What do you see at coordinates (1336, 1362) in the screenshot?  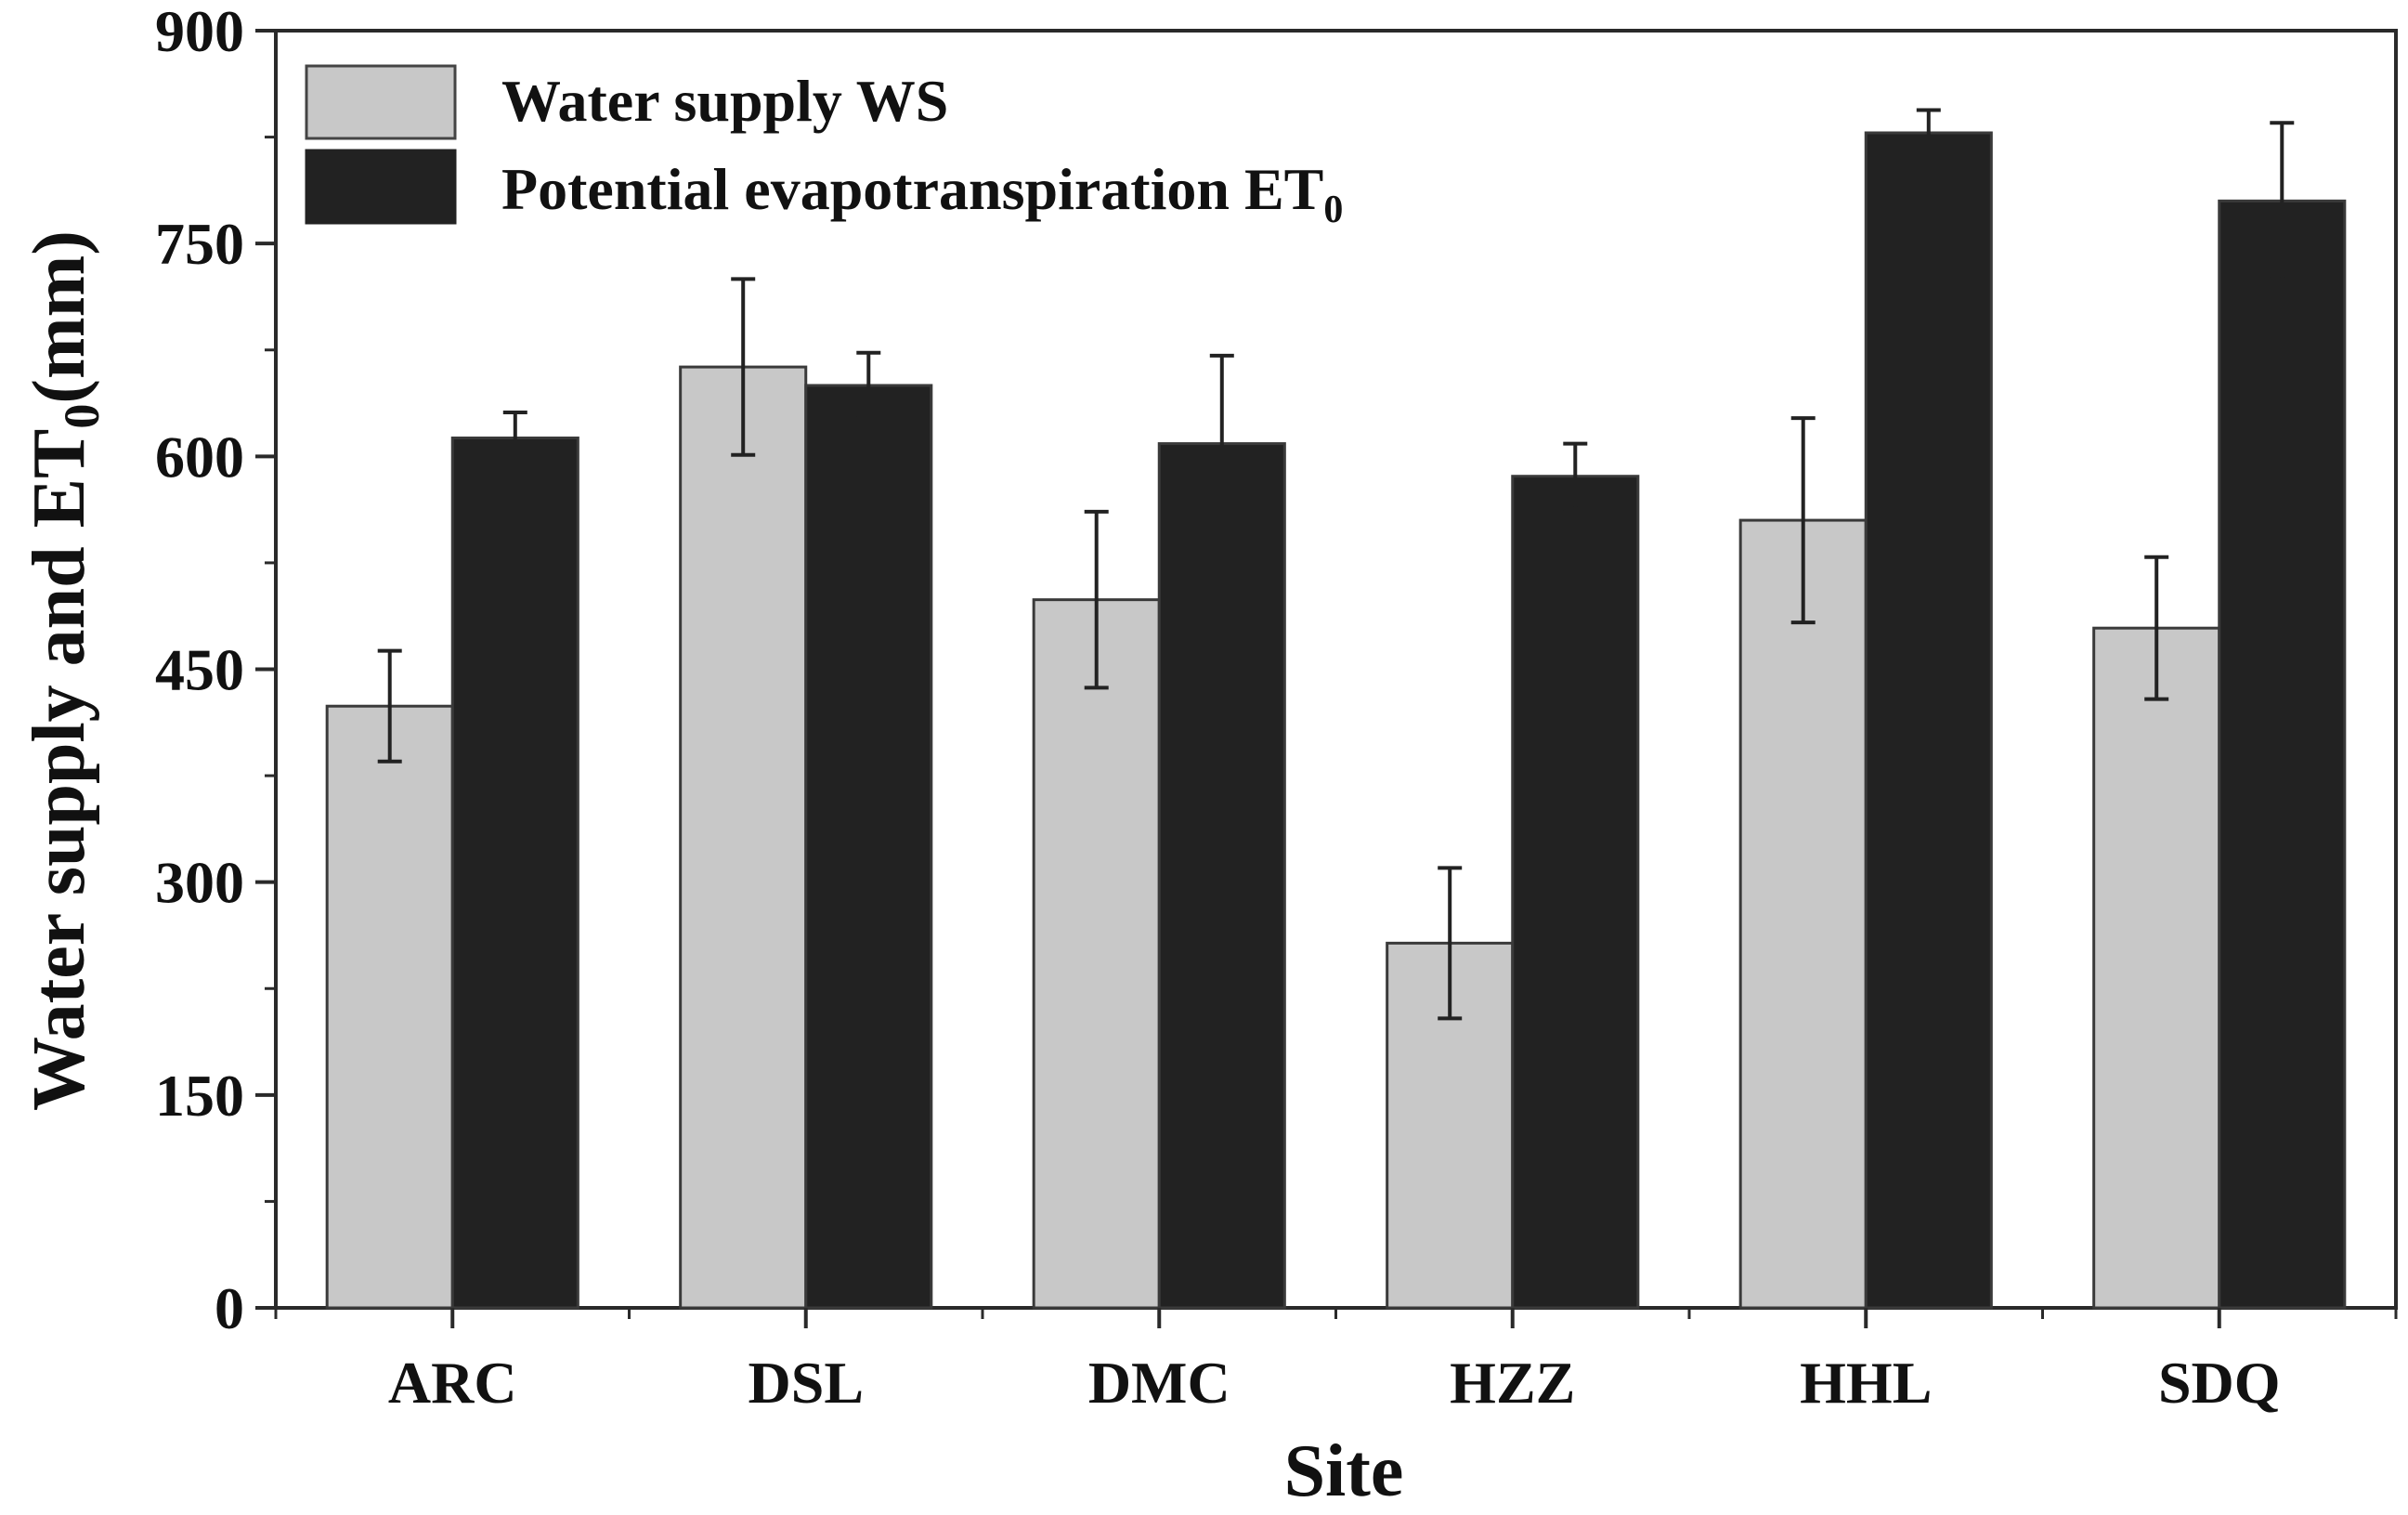 I see `x-axis: ARC DSL DMC HZZ HHL SDQ` at bounding box center [1336, 1362].